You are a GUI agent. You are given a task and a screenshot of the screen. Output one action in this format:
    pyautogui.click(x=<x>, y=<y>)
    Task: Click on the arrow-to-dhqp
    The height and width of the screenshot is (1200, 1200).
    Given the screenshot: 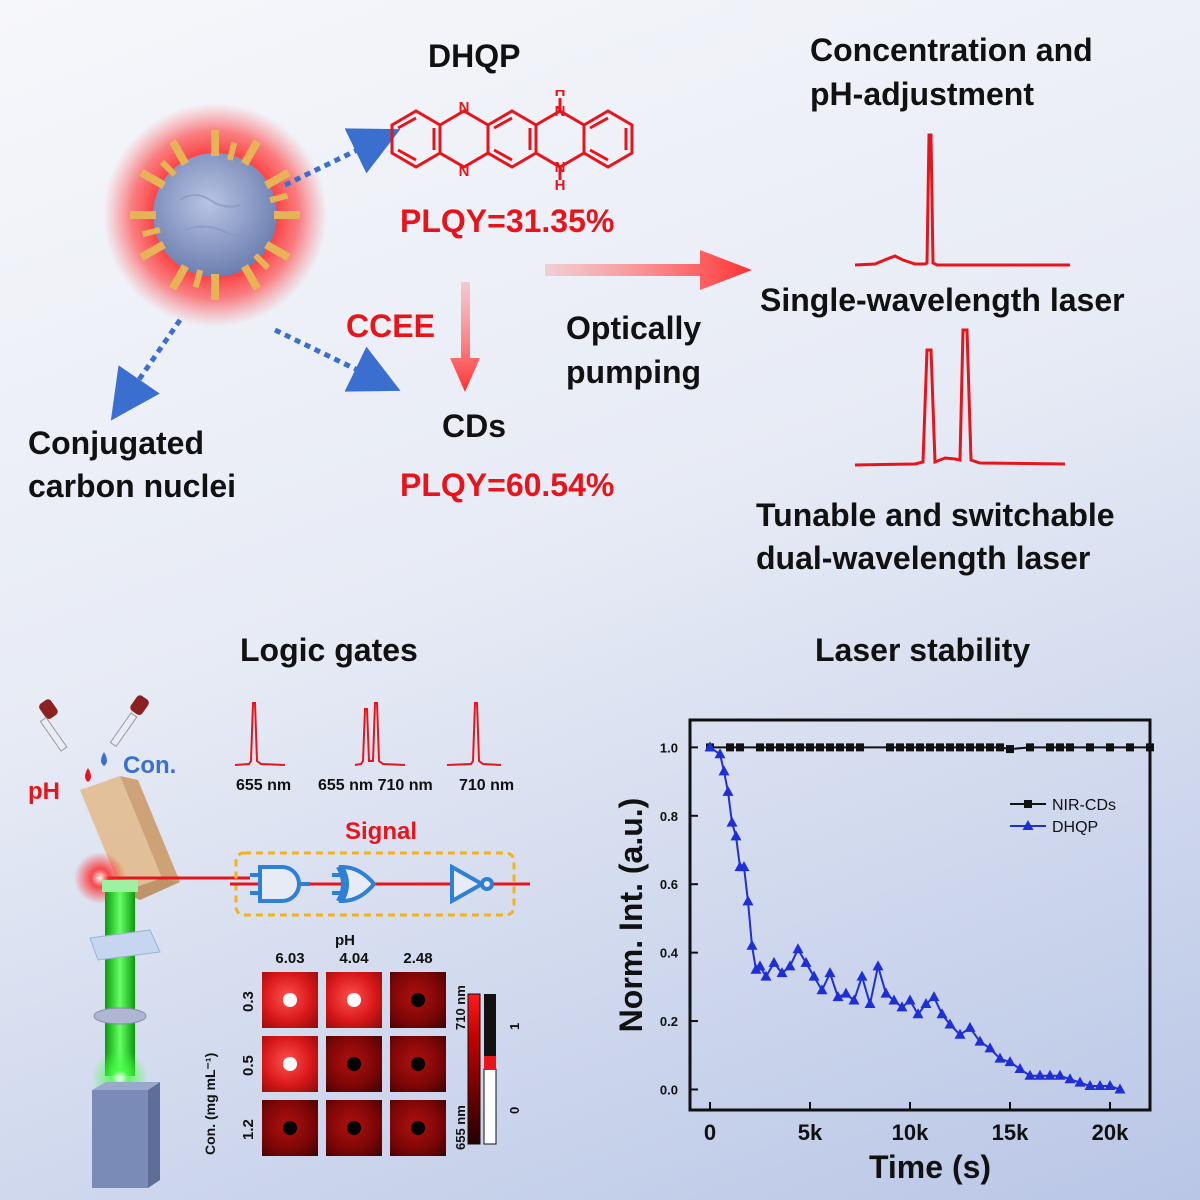 What is the action you would take?
    pyautogui.click(x=342, y=158)
    